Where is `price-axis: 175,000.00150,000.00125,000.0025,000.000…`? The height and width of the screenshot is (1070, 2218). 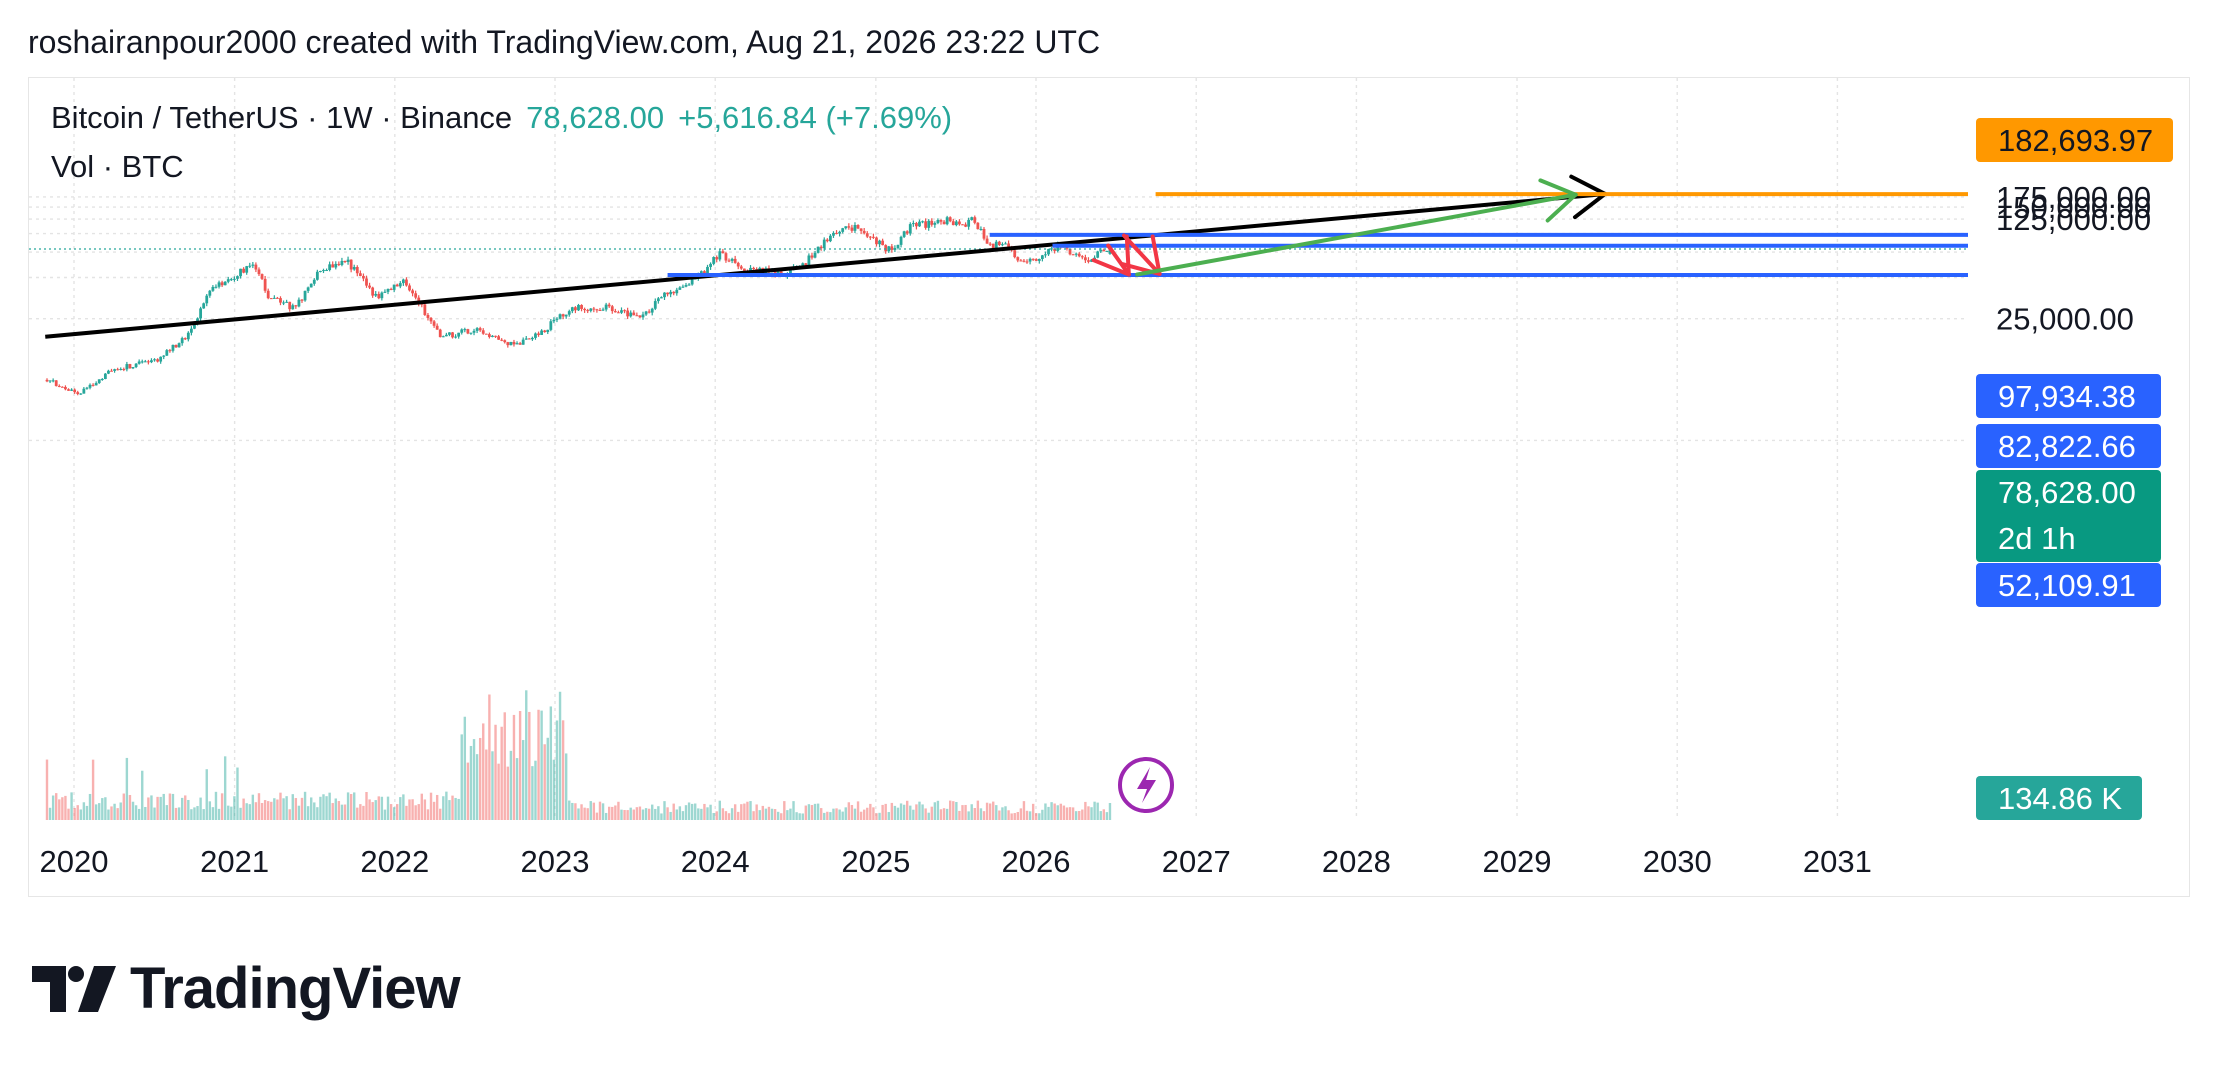 price-axis: 175,000.00150,000.00125,000.0025,000.000… is located at coordinates (2073, 319).